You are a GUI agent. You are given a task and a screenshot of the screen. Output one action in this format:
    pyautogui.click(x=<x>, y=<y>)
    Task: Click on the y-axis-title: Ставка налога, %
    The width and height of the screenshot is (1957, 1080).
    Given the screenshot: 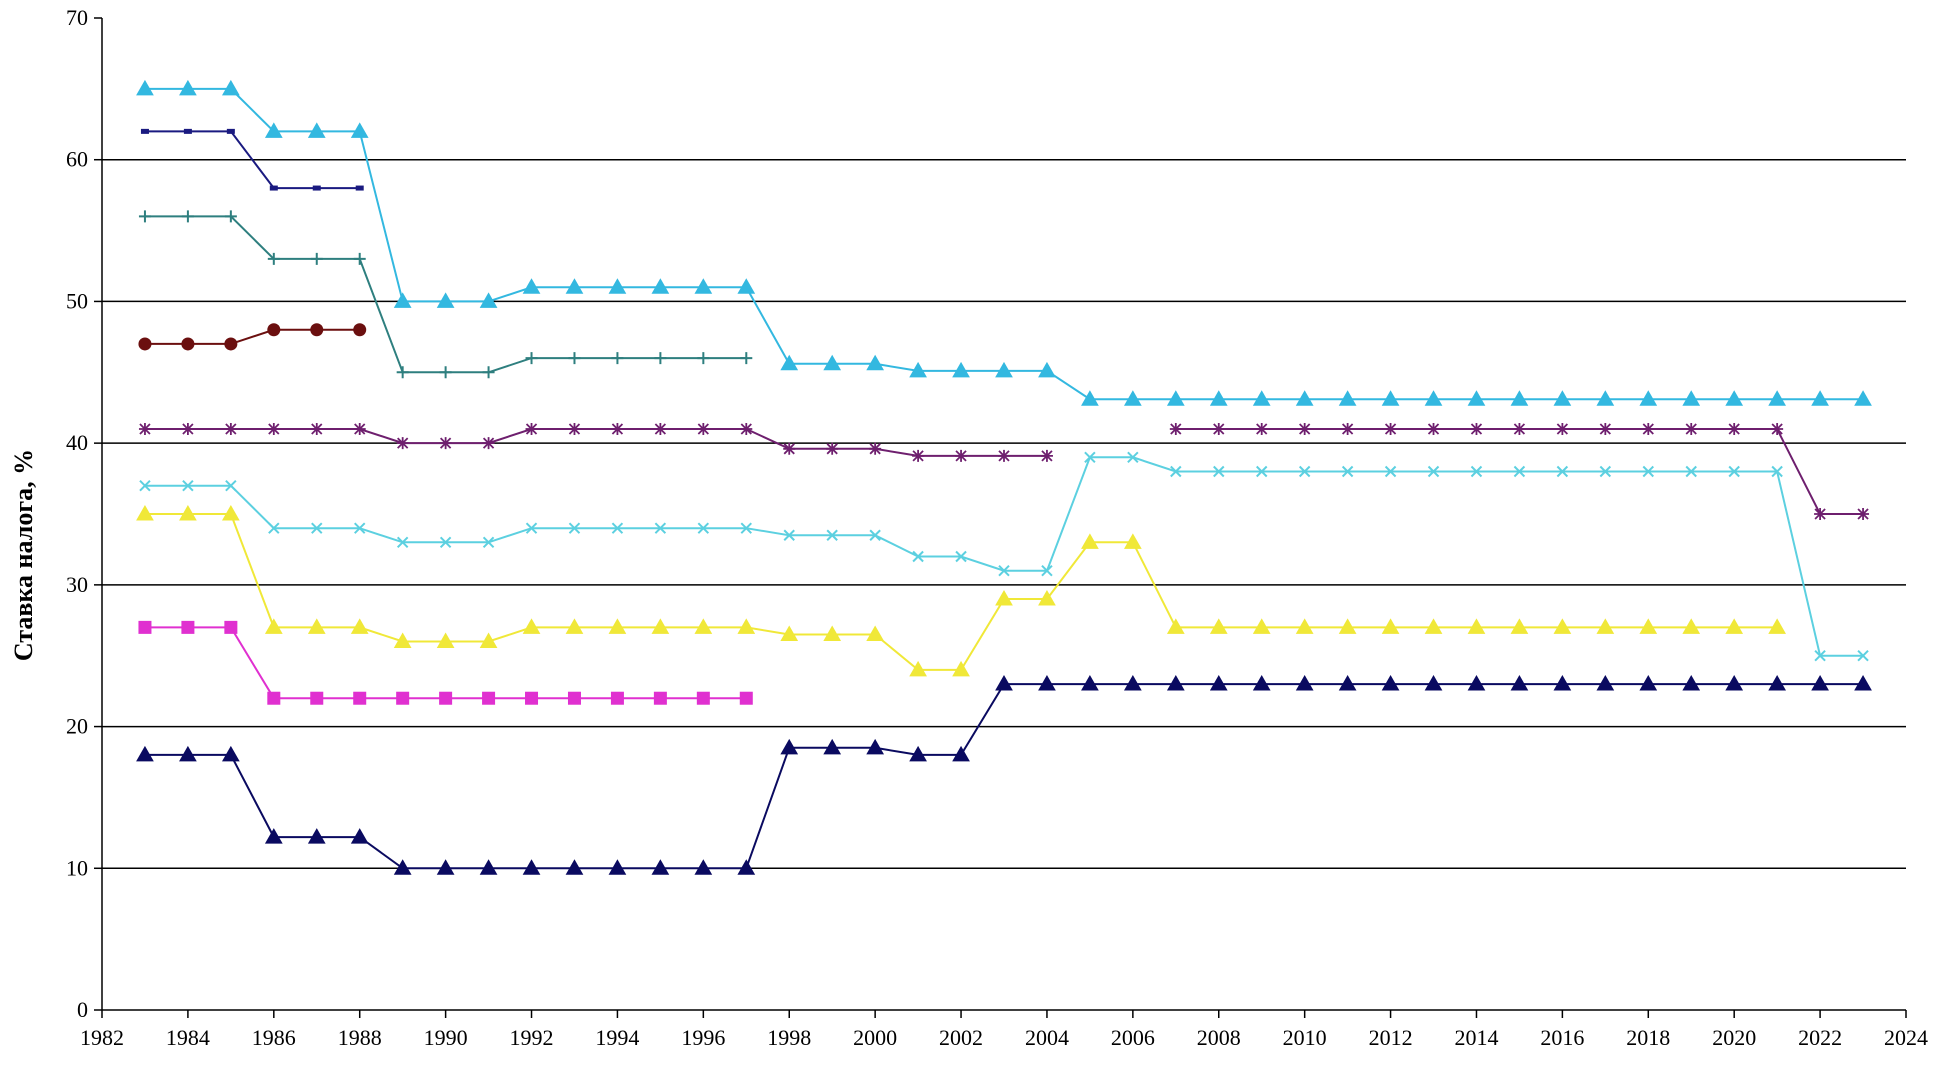 What is the action you would take?
    pyautogui.click(x=23, y=555)
    